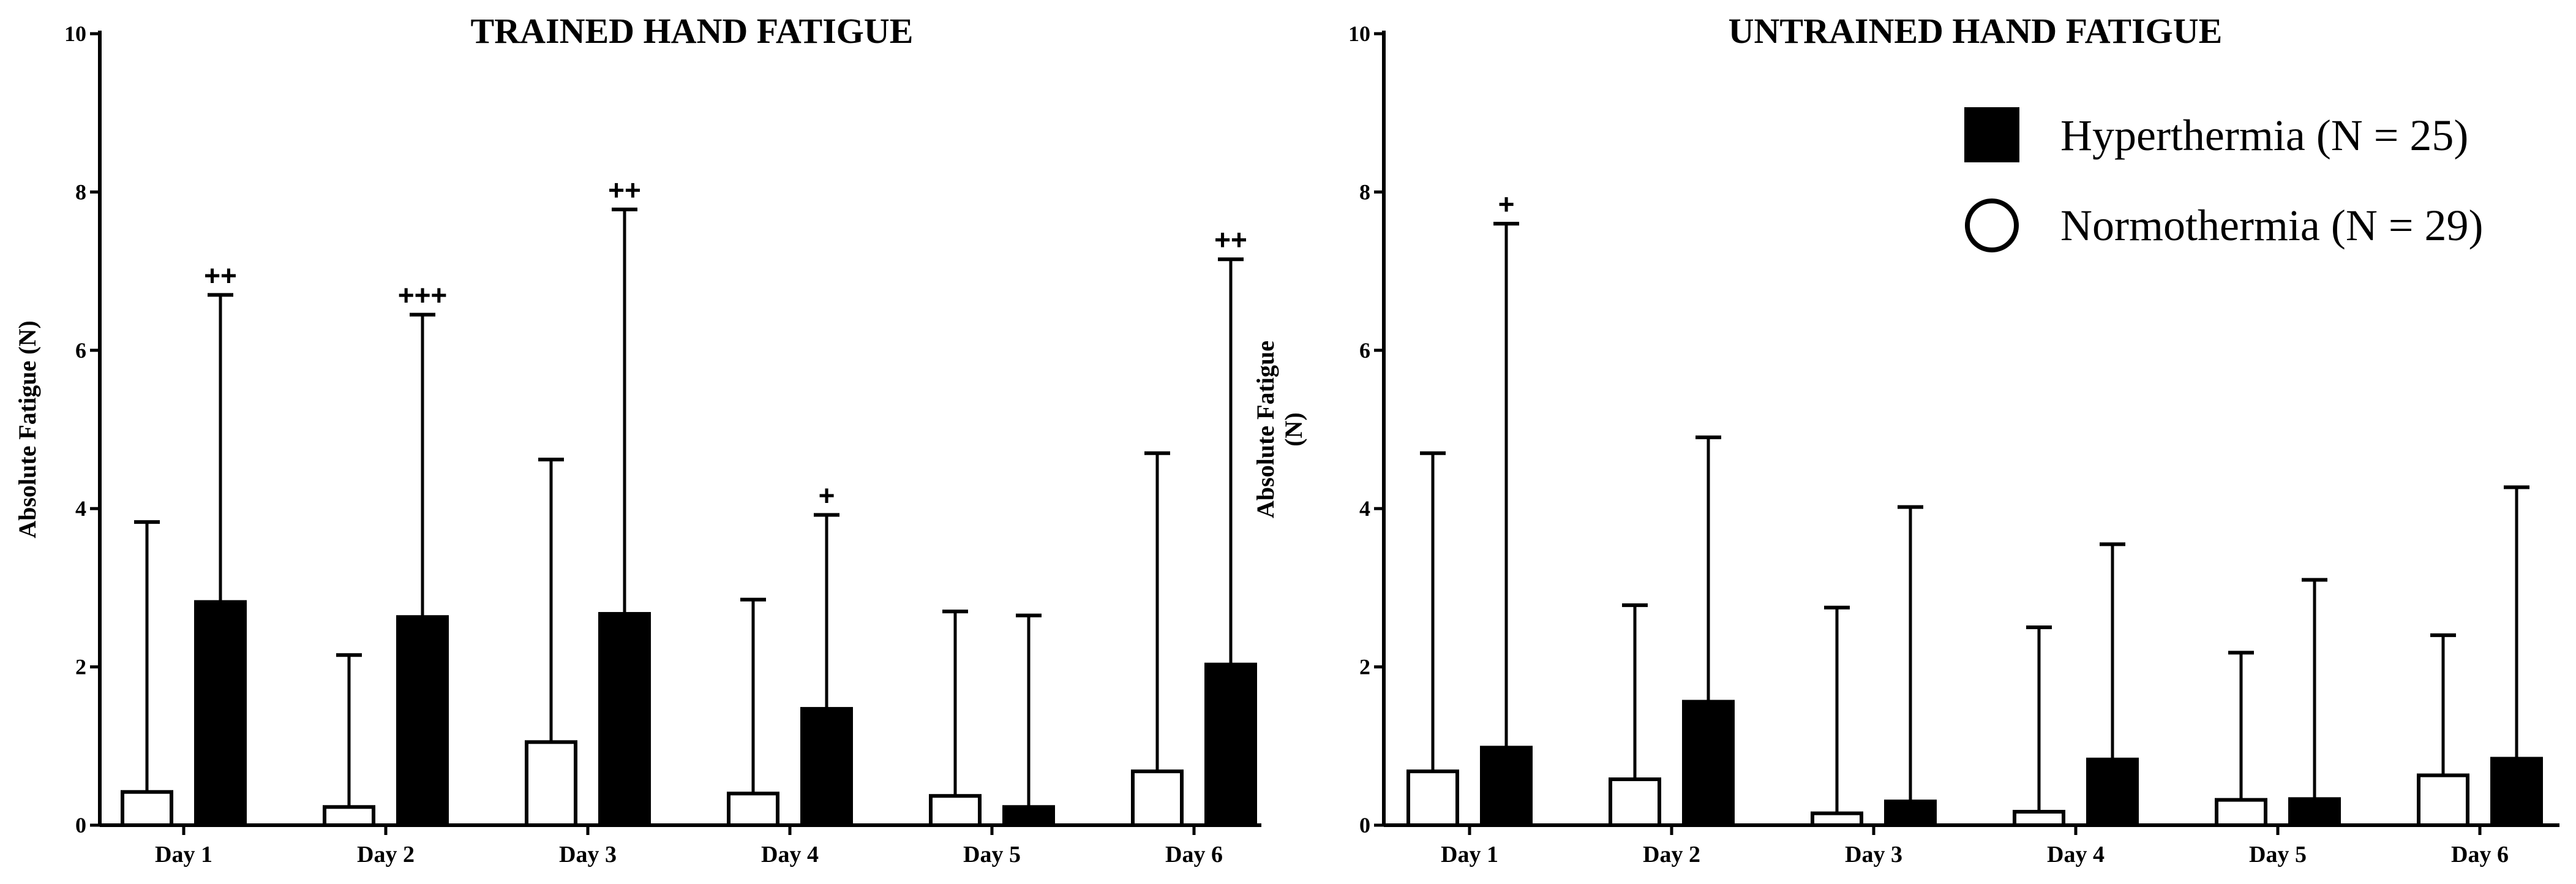 The height and width of the screenshot is (884, 2576). I want to click on legend-normothermia-label: Normothermia (N = 29), so click(2271, 225).